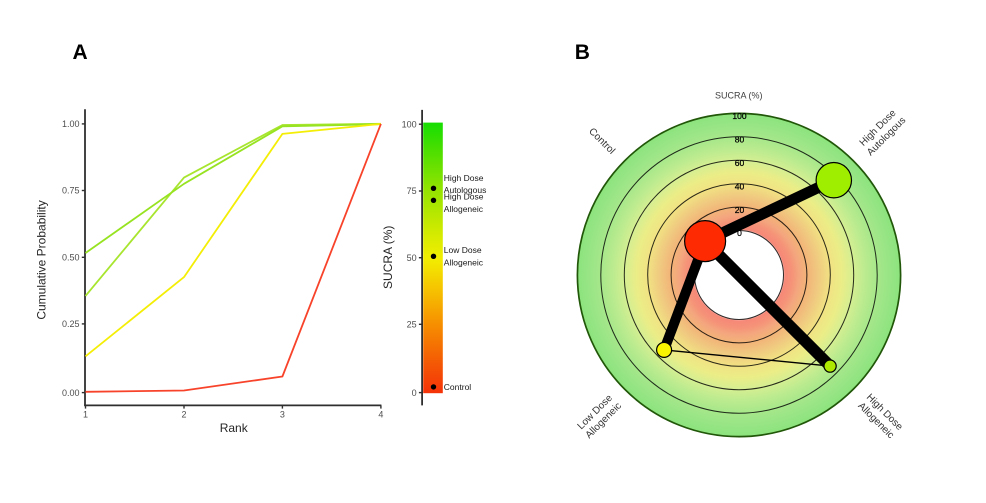 The height and width of the screenshot is (503, 986). What do you see at coordinates (412, 191) in the screenshot?
I see `svg-text: 75` at bounding box center [412, 191].